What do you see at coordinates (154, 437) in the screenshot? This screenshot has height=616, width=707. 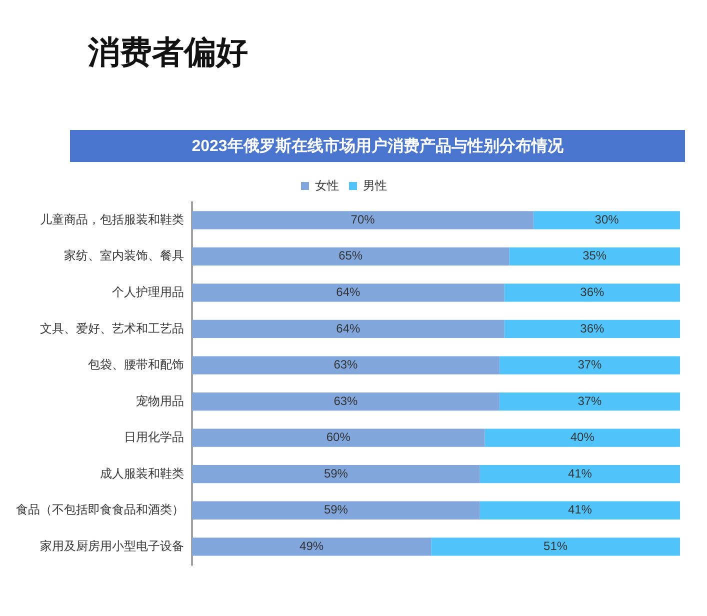 I see `y-tick-label: 日用化学品` at bounding box center [154, 437].